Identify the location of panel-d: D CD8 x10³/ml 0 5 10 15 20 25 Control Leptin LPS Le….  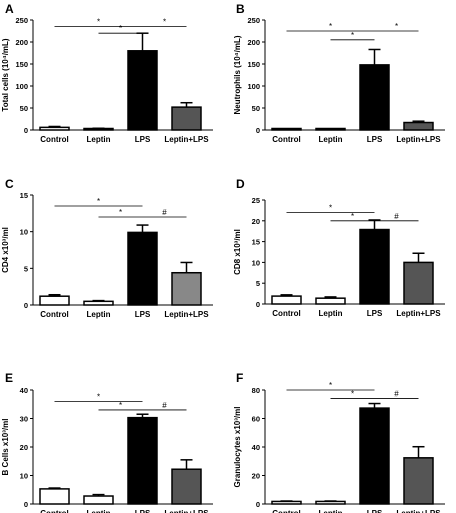
(339, 247).